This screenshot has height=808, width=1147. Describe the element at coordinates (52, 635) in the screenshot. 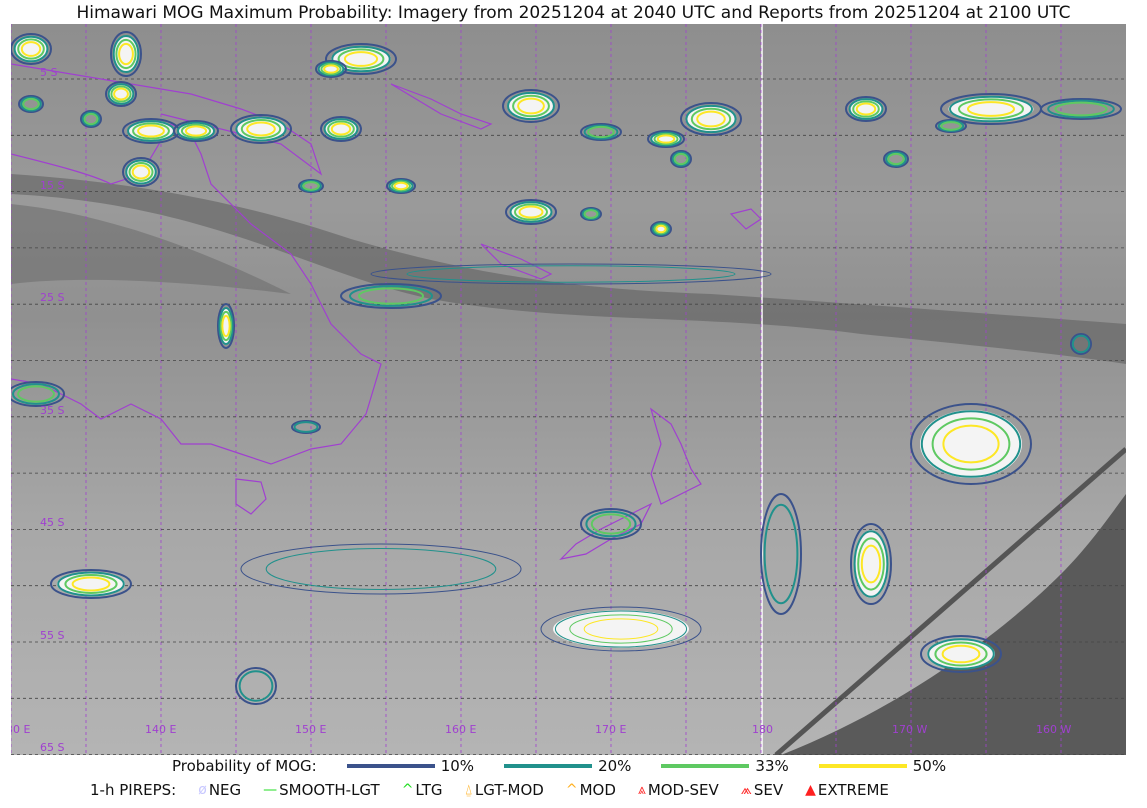

I see `lat-label: 55 S` at that location.